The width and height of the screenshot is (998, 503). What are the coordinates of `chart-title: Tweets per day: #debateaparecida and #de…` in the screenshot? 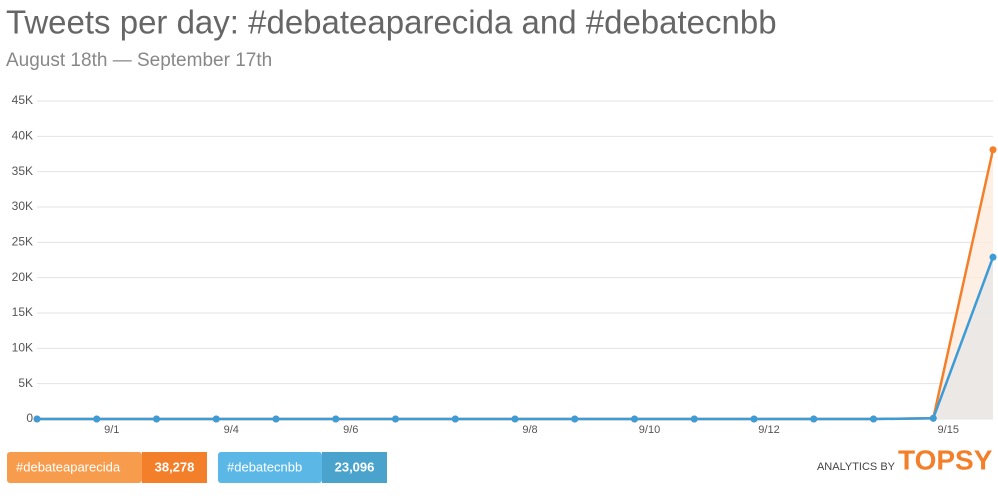 It's located at (391, 22).